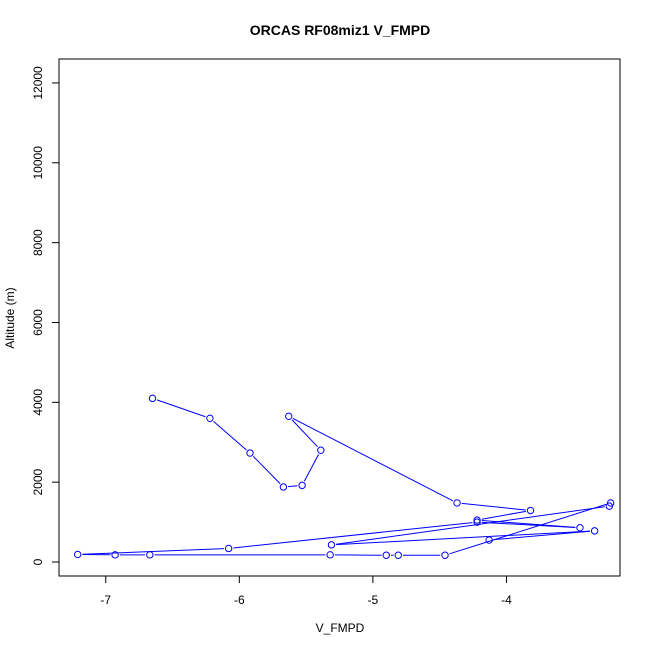 This screenshot has width=650, height=650. Describe the element at coordinates (38, 83) in the screenshot. I see `y-tick-label: 12000` at that location.